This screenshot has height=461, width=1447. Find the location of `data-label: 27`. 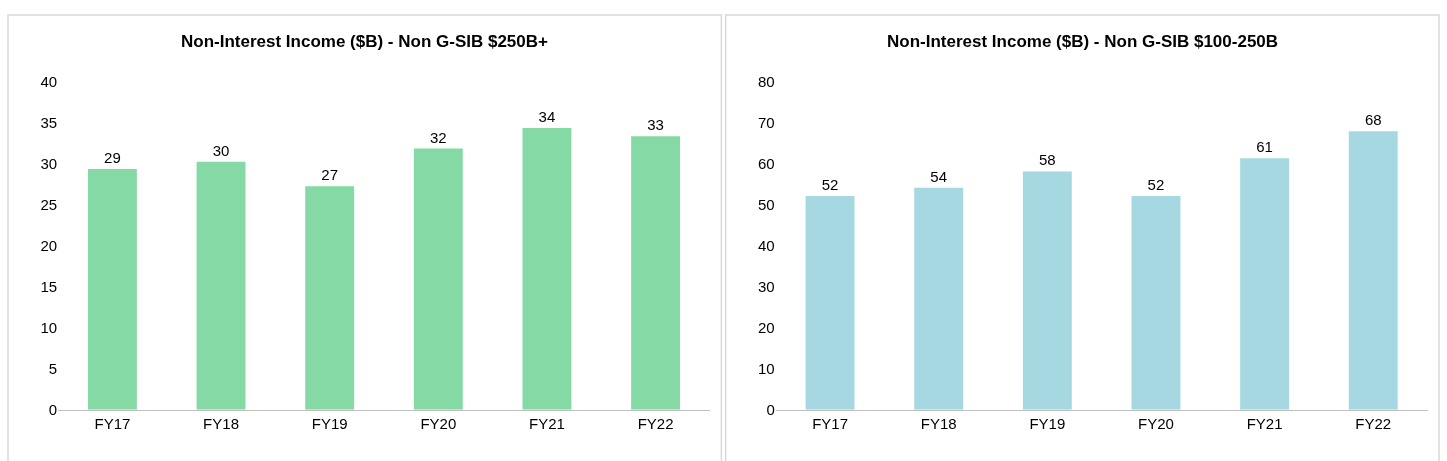

data-label: 27 is located at coordinates (330, 175).